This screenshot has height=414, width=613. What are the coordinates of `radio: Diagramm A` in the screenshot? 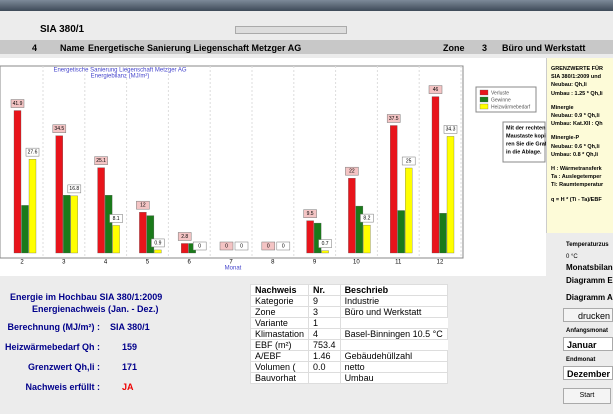 It's located at (589, 297).